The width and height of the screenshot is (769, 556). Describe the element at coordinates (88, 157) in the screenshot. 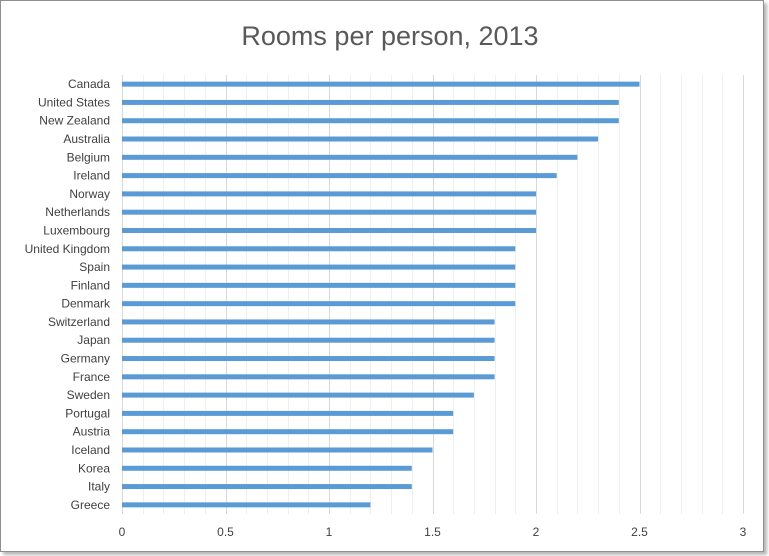

I see `category-label: Belgium` at that location.